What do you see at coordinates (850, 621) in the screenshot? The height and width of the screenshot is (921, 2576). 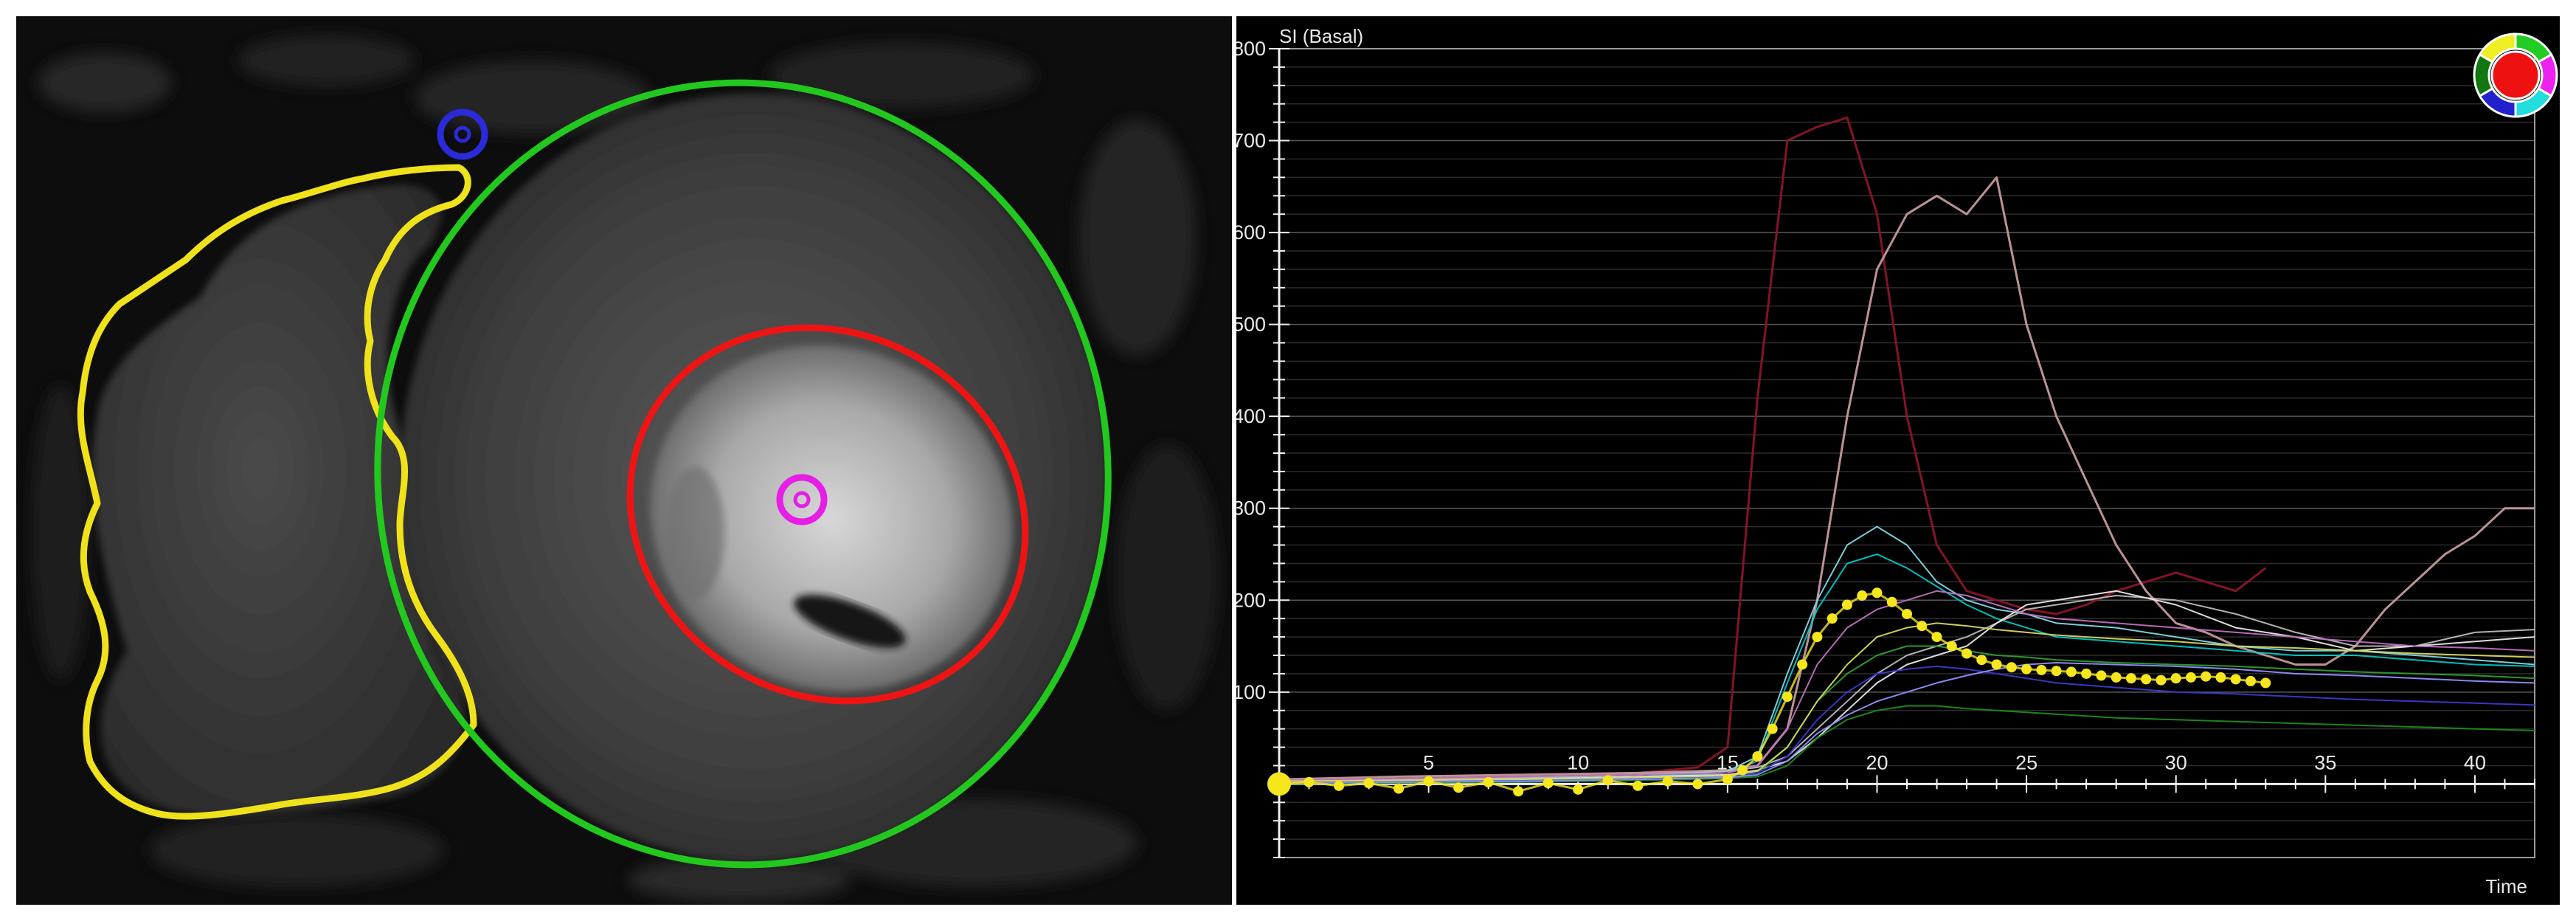 I see `papillary-muscle` at bounding box center [850, 621].